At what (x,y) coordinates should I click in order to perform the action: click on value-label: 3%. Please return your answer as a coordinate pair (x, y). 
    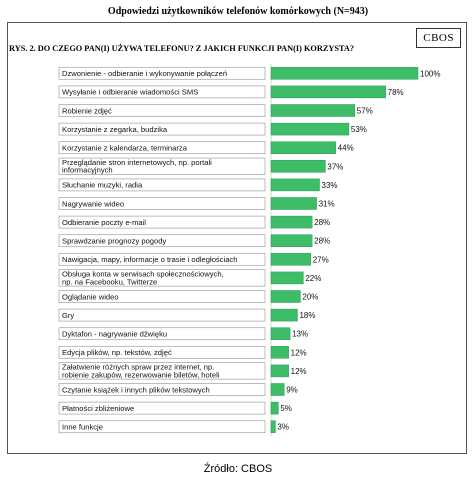
    Looking at the image, I should click on (283, 427).